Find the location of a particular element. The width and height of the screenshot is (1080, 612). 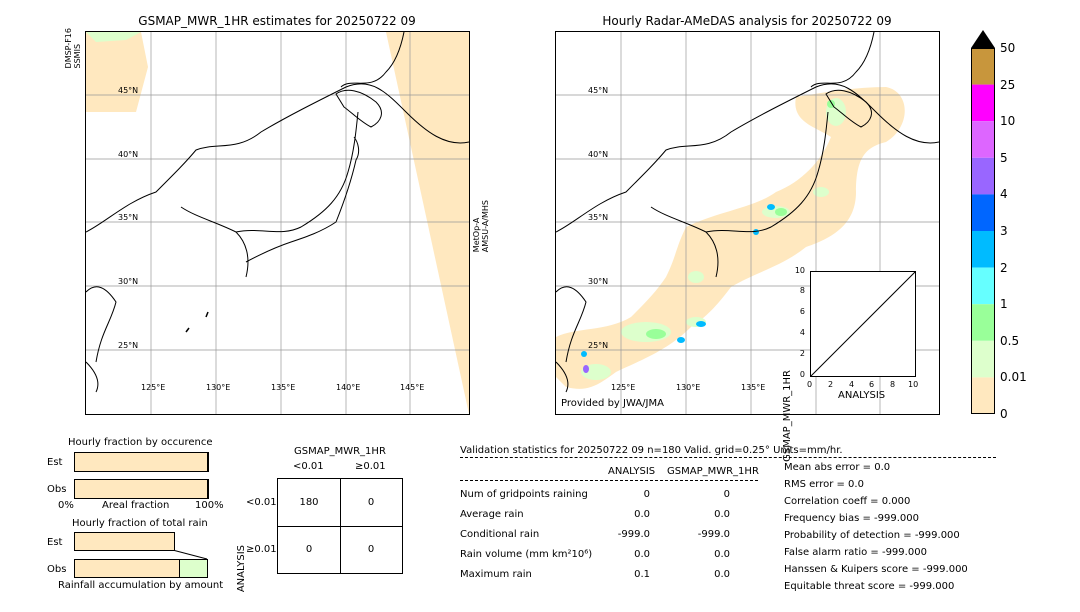

sensor-name-1: DMSP-F16 is located at coordinates (68, 48).